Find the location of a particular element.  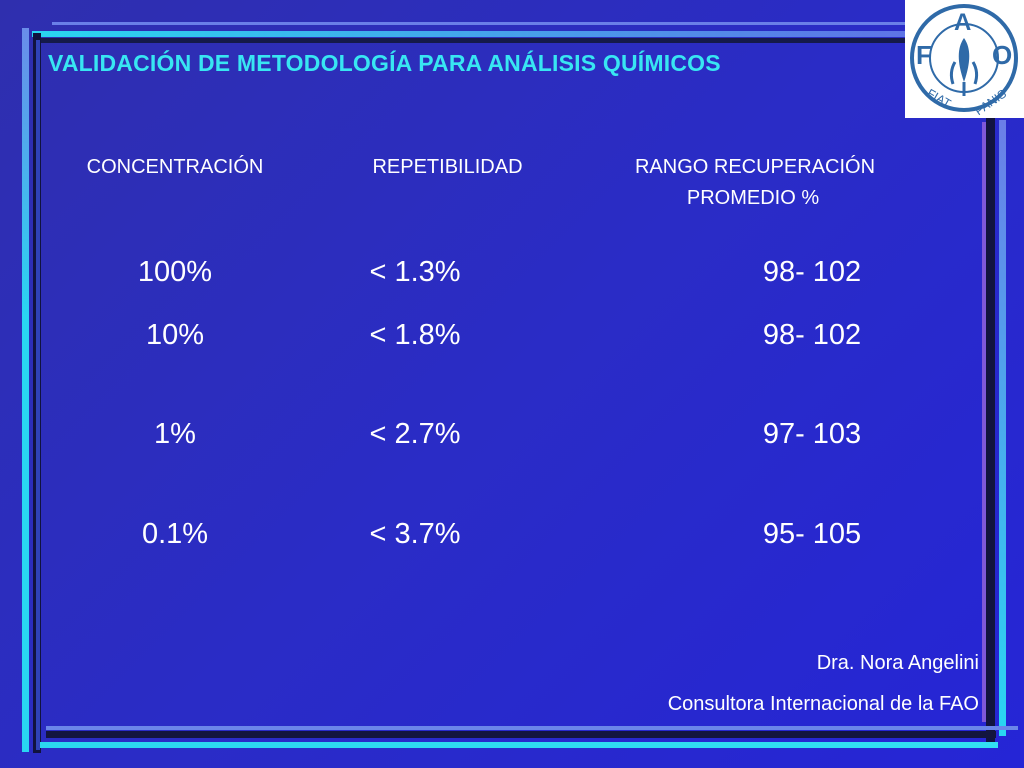

frame-left-cyan is located at coordinates (25, 390).